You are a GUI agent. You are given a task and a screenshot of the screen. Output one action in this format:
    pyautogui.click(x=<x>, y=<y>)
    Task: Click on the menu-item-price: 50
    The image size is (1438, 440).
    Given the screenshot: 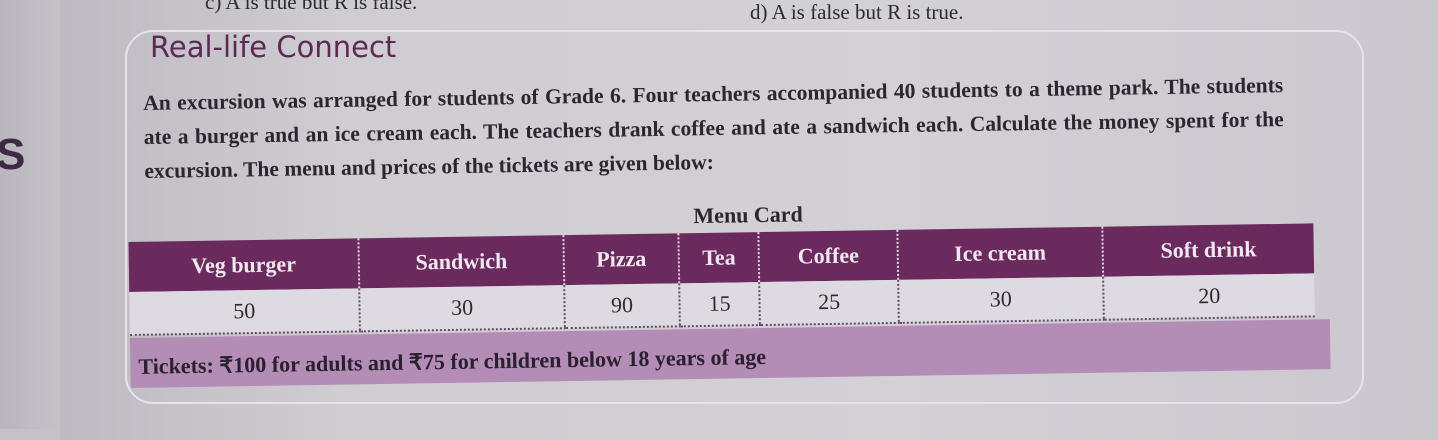 What is the action you would take?
    pyautogui.click(x=245, y=311)
    